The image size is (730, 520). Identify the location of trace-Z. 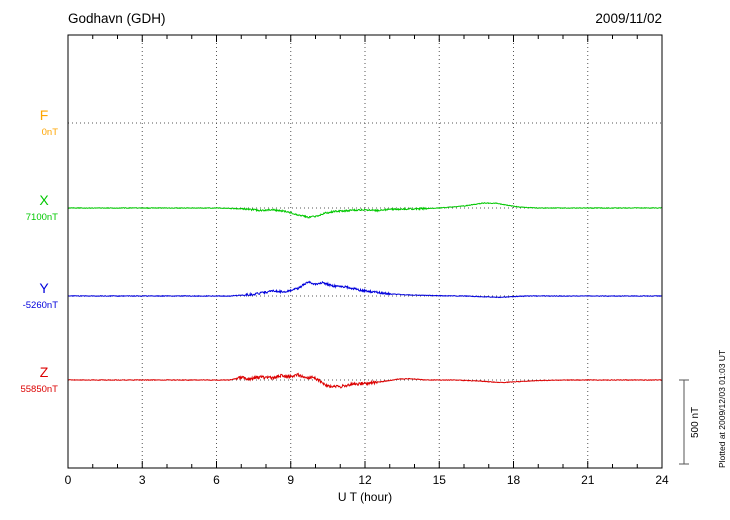
(365, 380).